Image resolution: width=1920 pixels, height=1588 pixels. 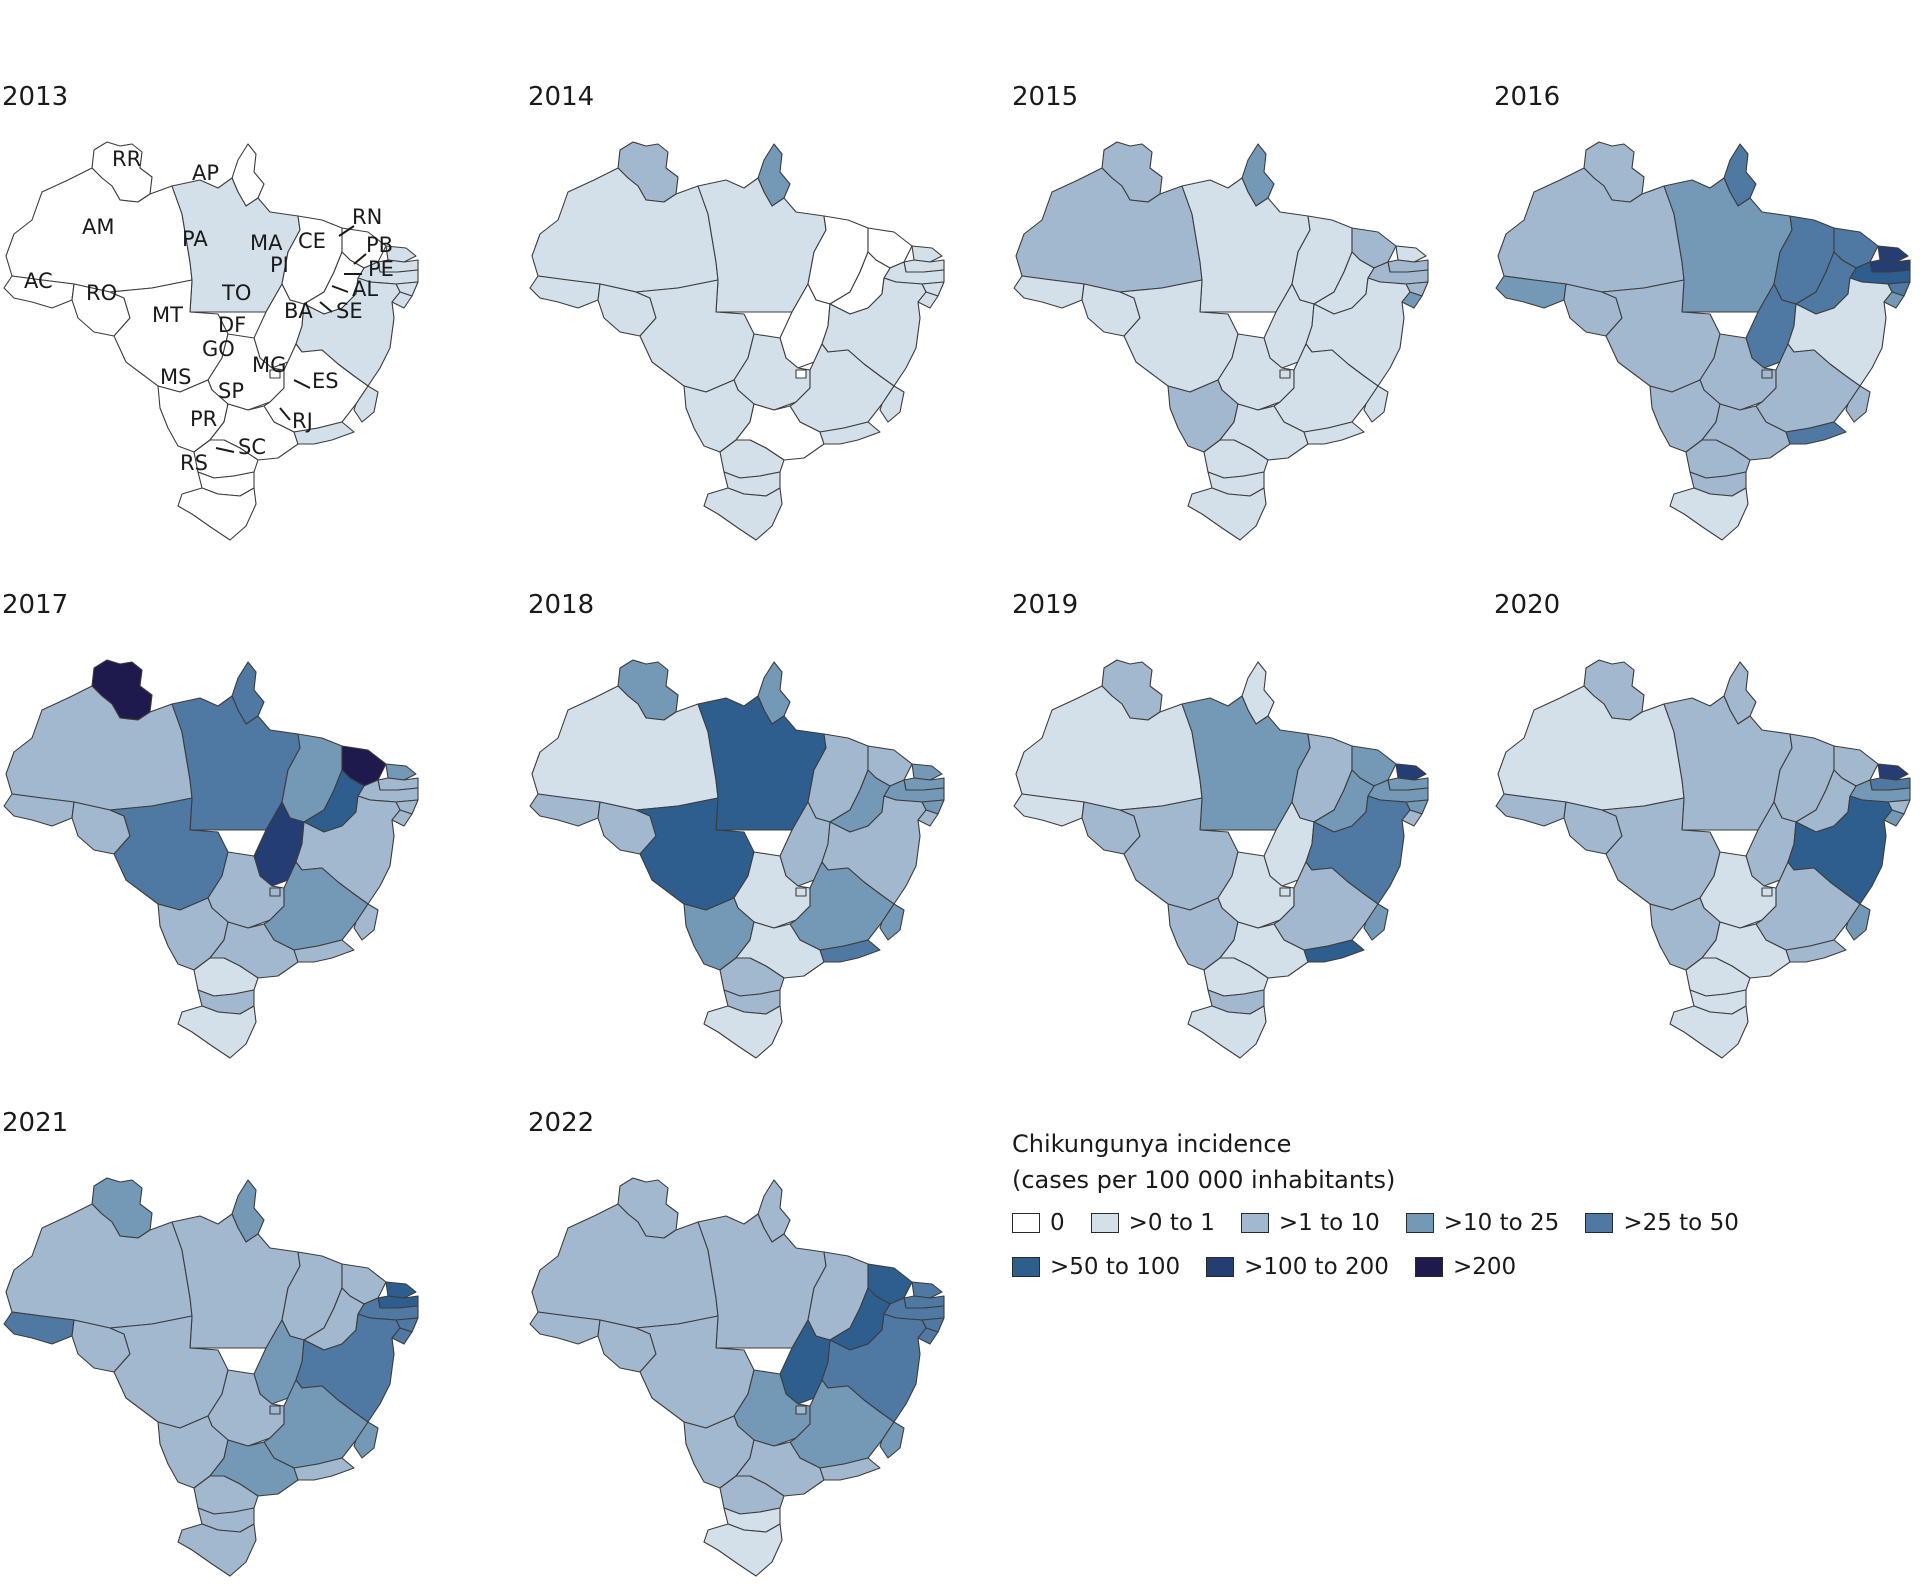 What do you see at coordinates (737, 1377) in the screenshot?
I see `brazil-map-2022` at bounding box center [737, 1377].